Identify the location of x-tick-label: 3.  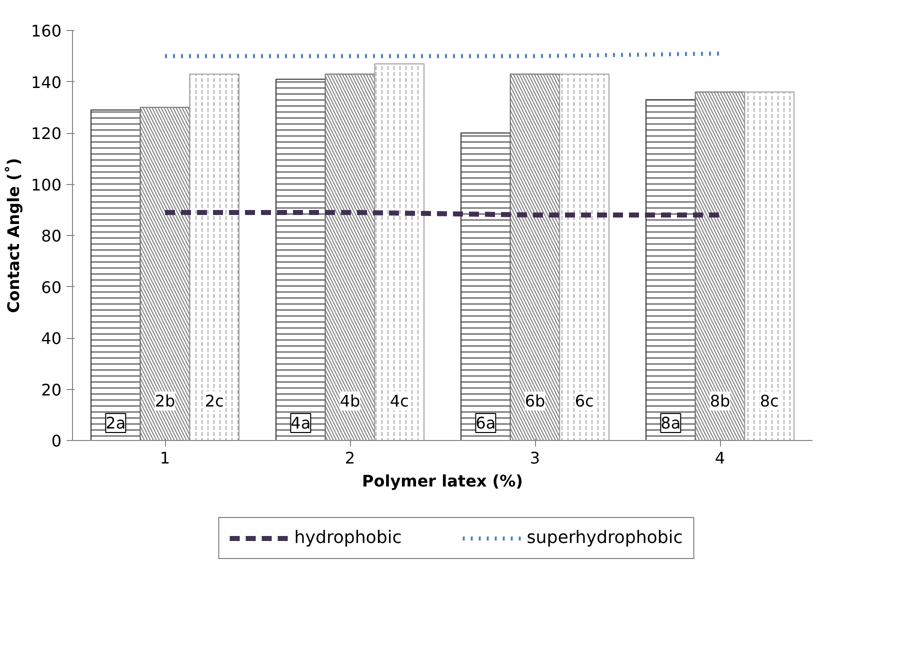
(535, 458).